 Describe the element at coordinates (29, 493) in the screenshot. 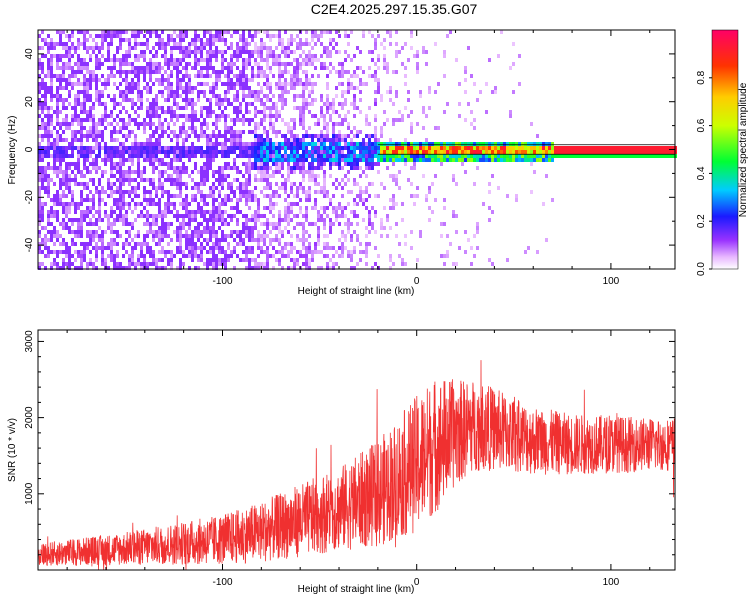

I see `y-tick-label: 1000` at that location.